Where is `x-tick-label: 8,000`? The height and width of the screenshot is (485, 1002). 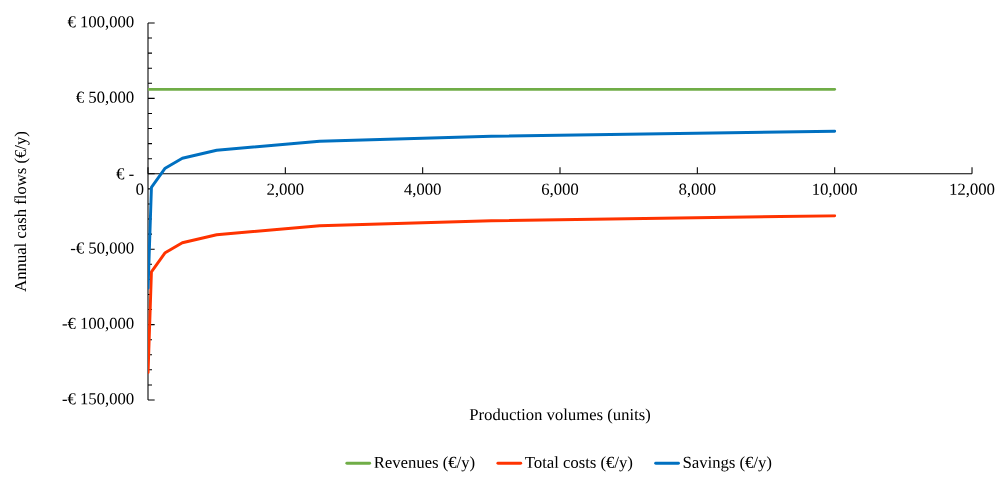
x-tick-label: 8,000 is located at coordinates (697, 190).